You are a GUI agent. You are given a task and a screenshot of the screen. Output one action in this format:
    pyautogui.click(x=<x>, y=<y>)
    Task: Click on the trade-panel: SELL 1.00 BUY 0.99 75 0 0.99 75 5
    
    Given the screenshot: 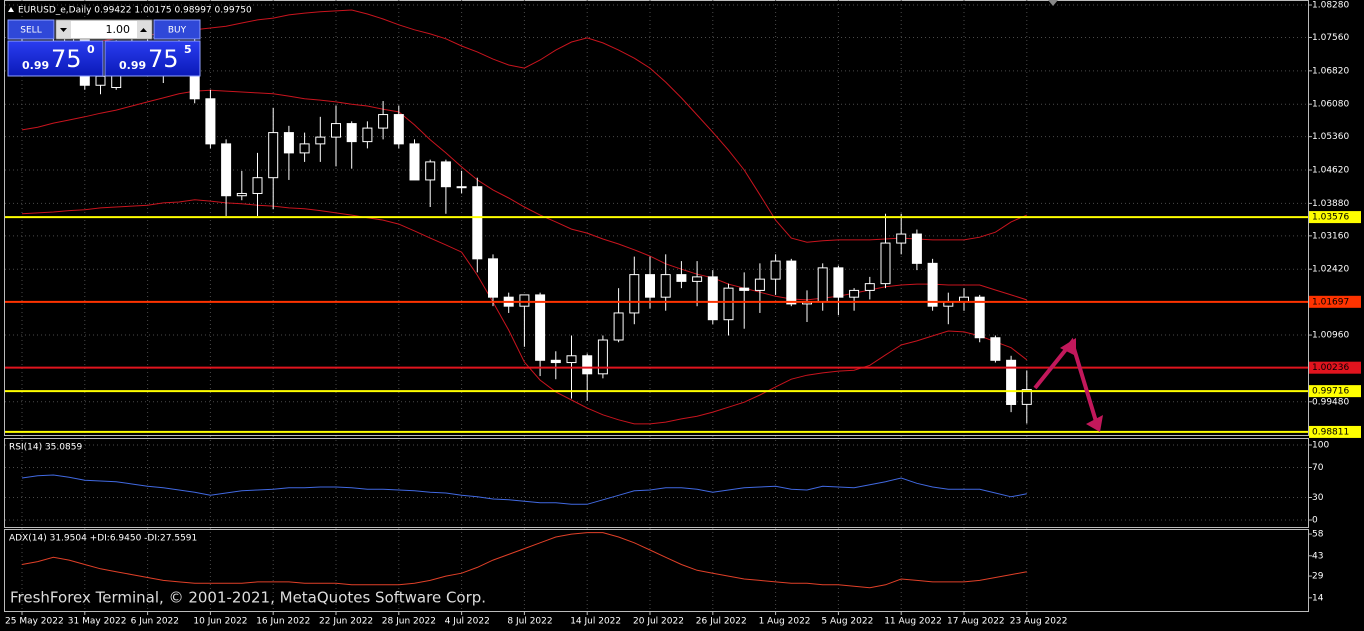 What is the action you would take?
    pyautogui.click(x=104, y=48)
    